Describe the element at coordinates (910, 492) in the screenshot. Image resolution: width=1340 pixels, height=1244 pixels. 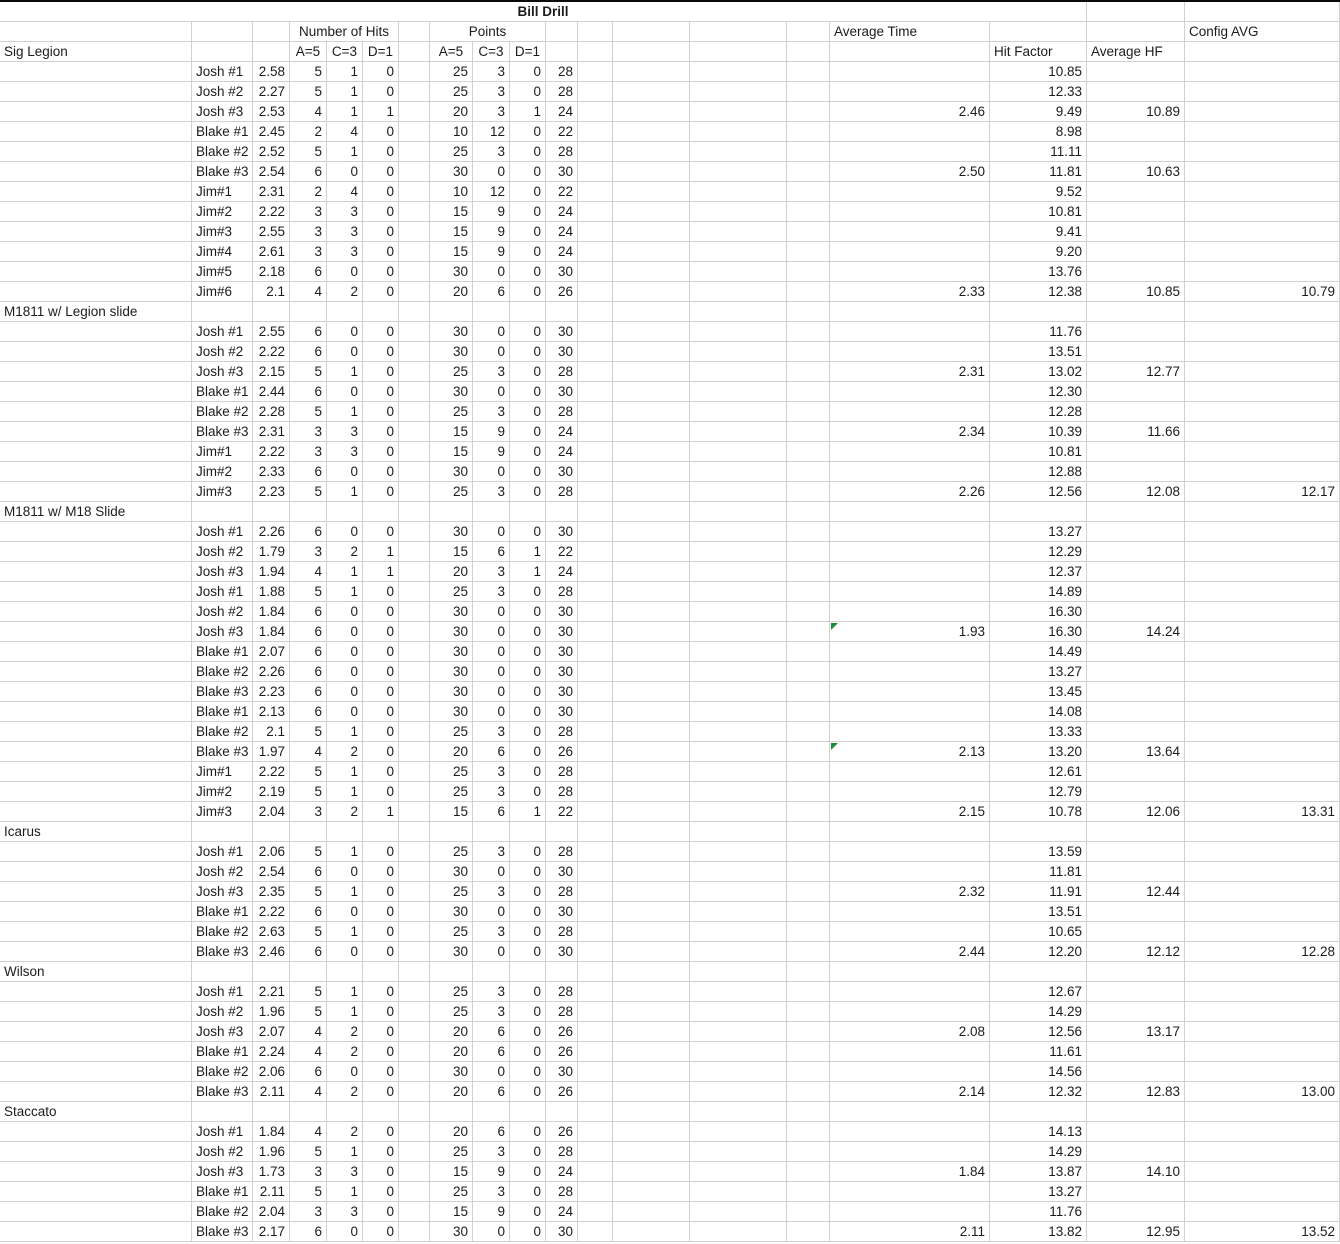
I see `cell-avg-time: 2.26` at that location.